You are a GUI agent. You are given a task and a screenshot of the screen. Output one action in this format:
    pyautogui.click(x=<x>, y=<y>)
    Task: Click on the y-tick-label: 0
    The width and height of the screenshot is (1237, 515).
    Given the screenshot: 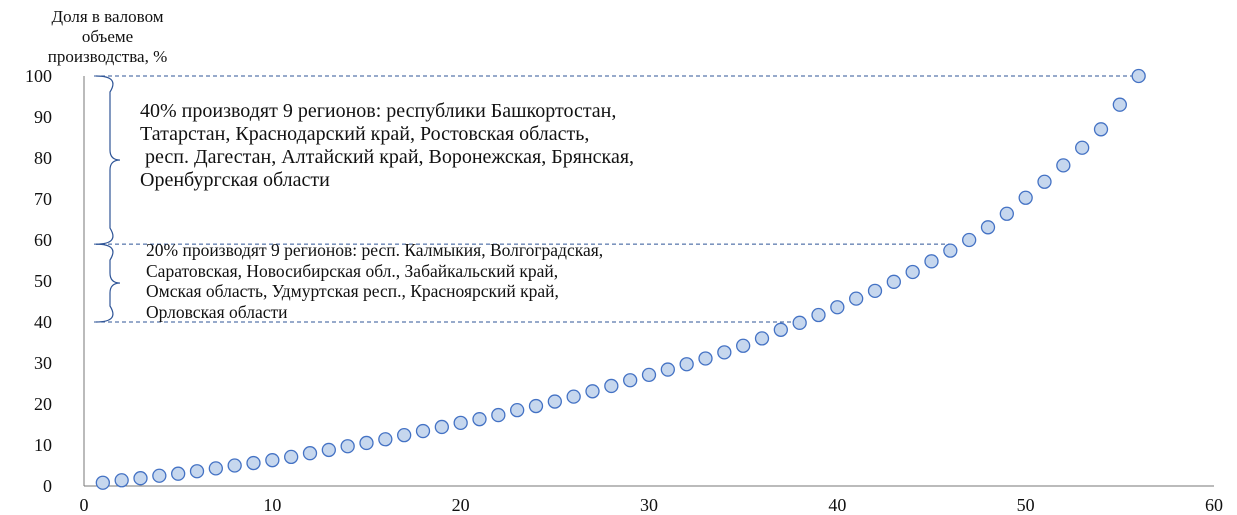 What is the action you would take?
    pyautogui.click(x=47, y=486)
    